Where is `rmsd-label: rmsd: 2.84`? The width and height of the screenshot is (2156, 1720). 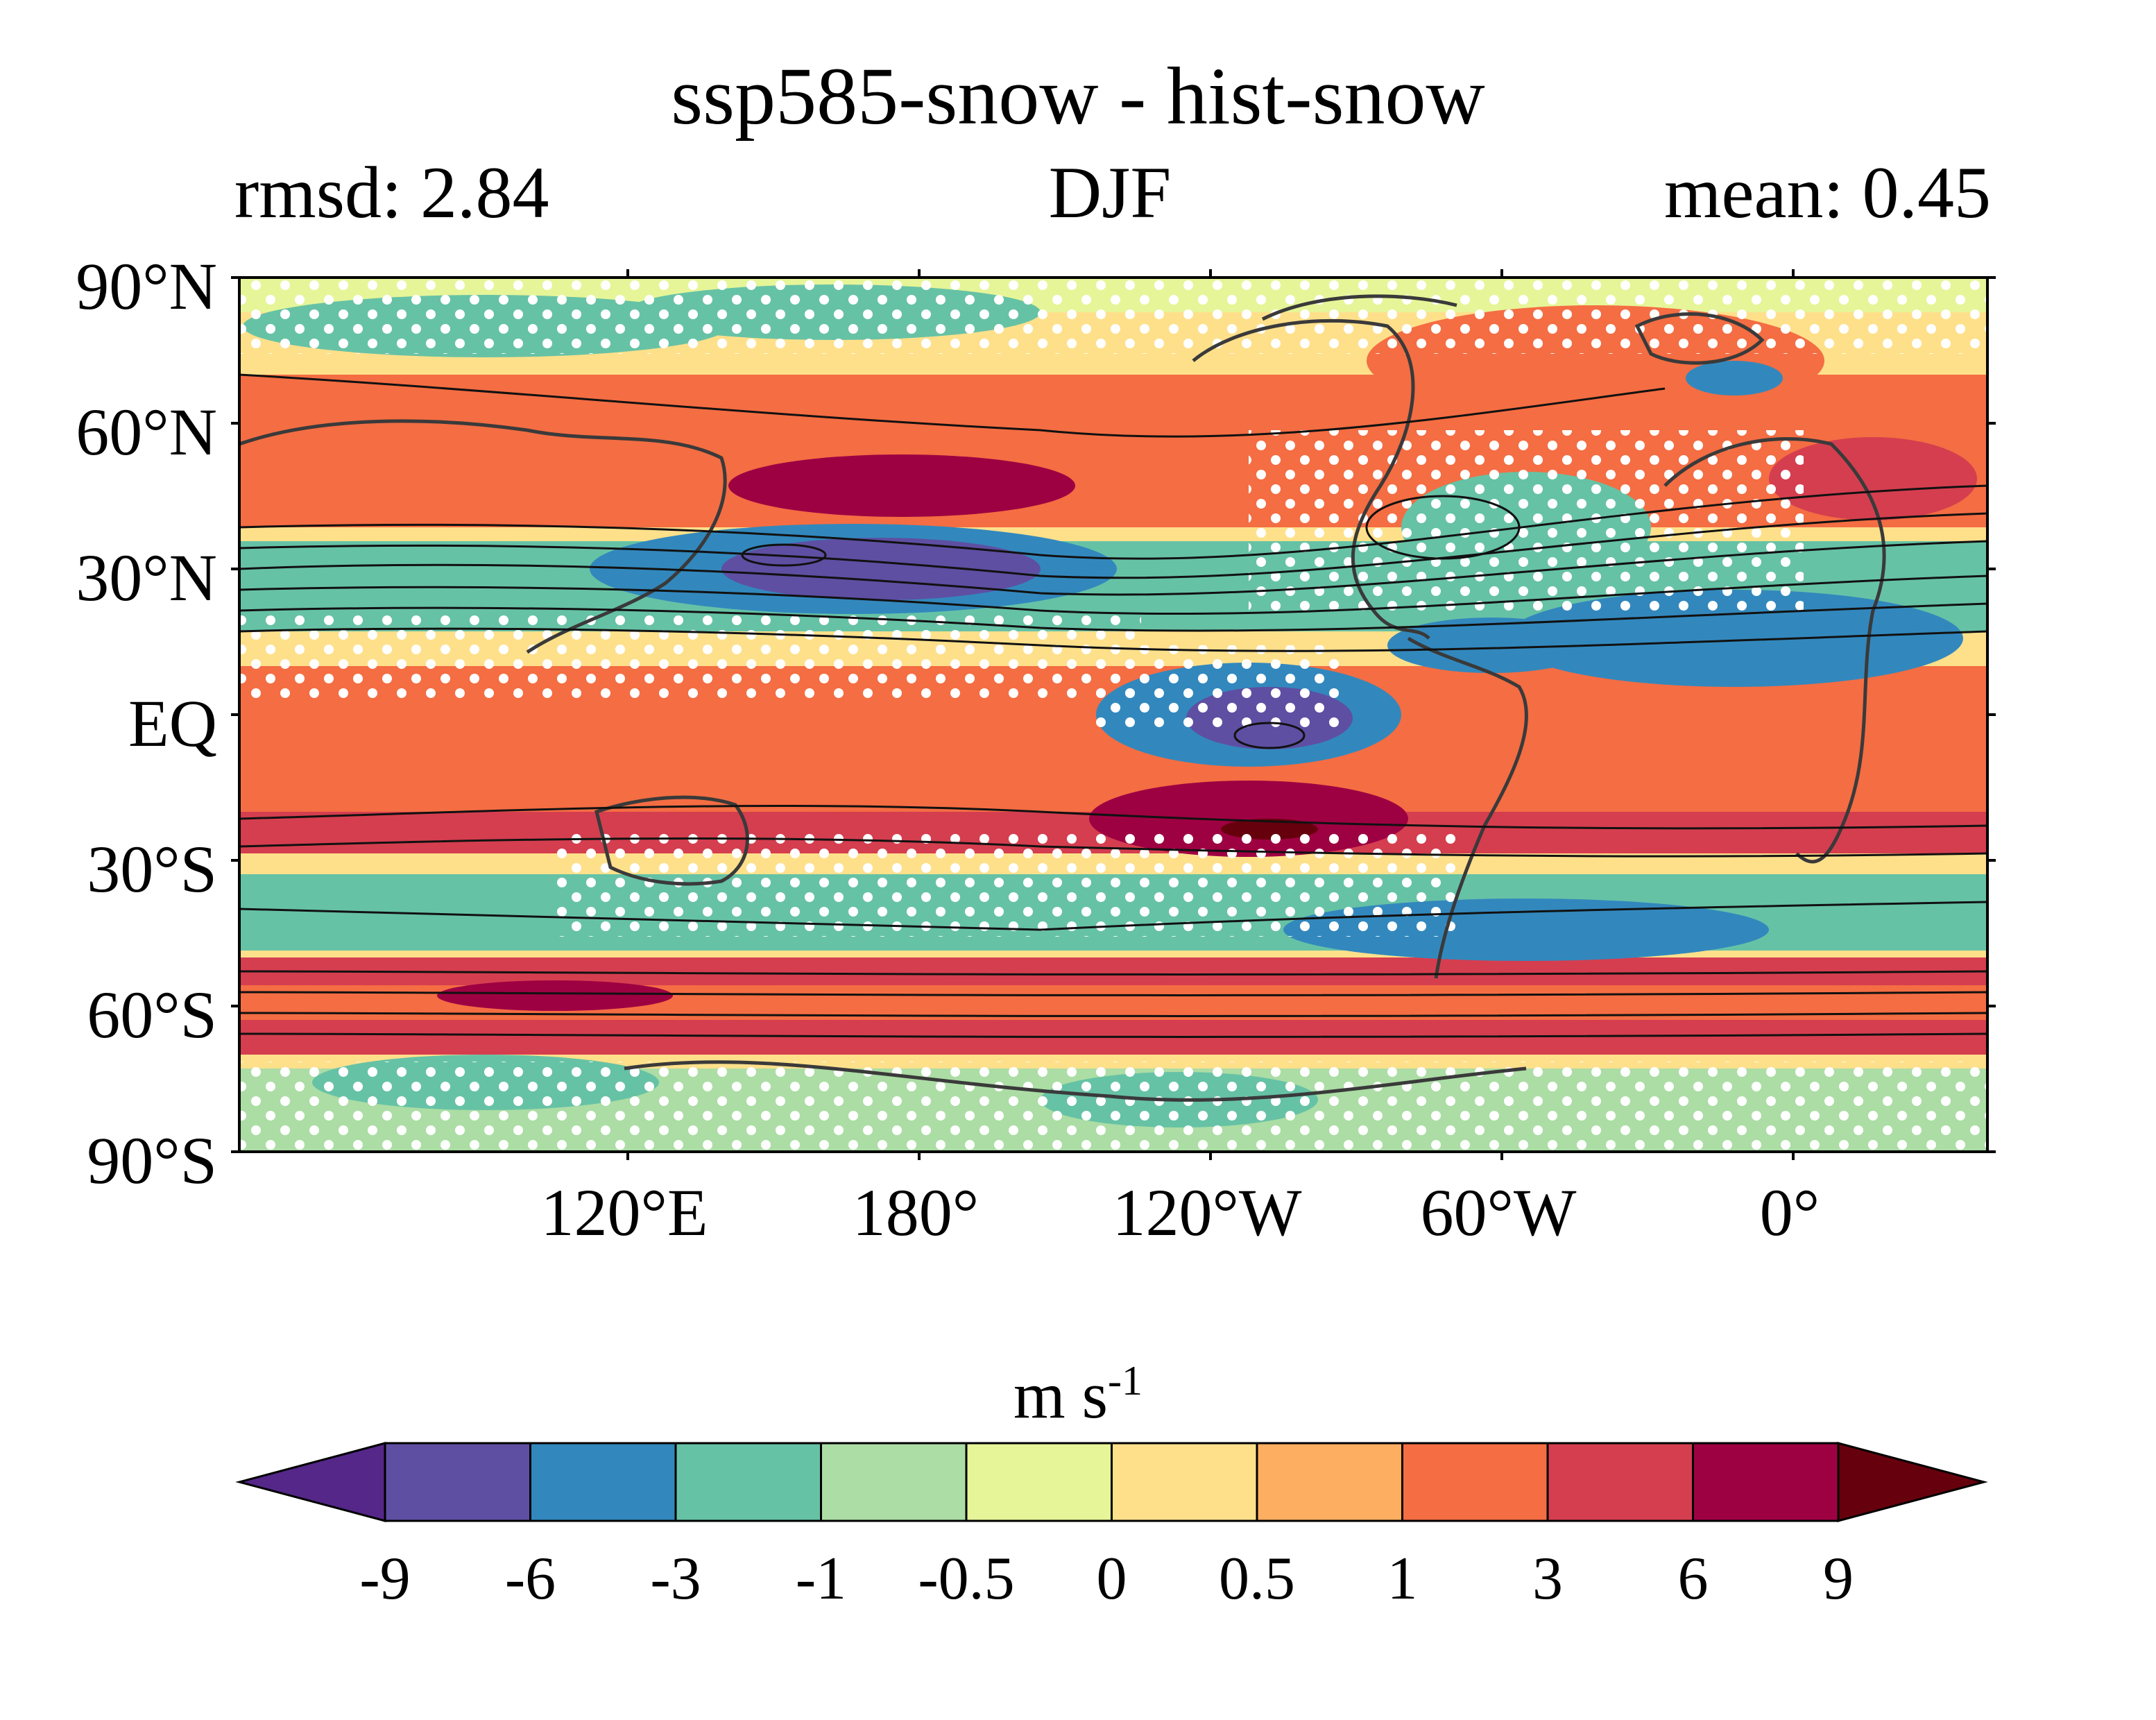 rmsd-label: rmsd: 2.84 is located at coordinates (391, 192).